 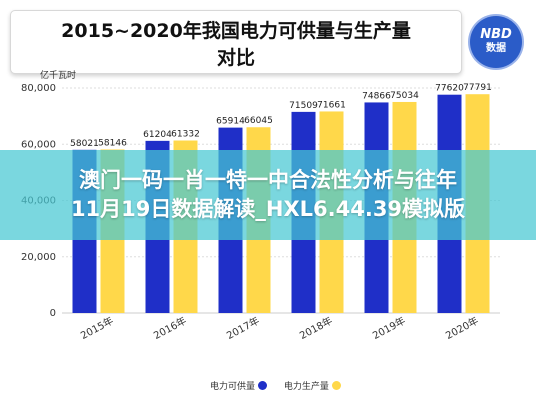 What do you see at coordinates (38, 257) in the screenshot?
I see `y-tick-label: 20,000` at bounding box center [38, 257].